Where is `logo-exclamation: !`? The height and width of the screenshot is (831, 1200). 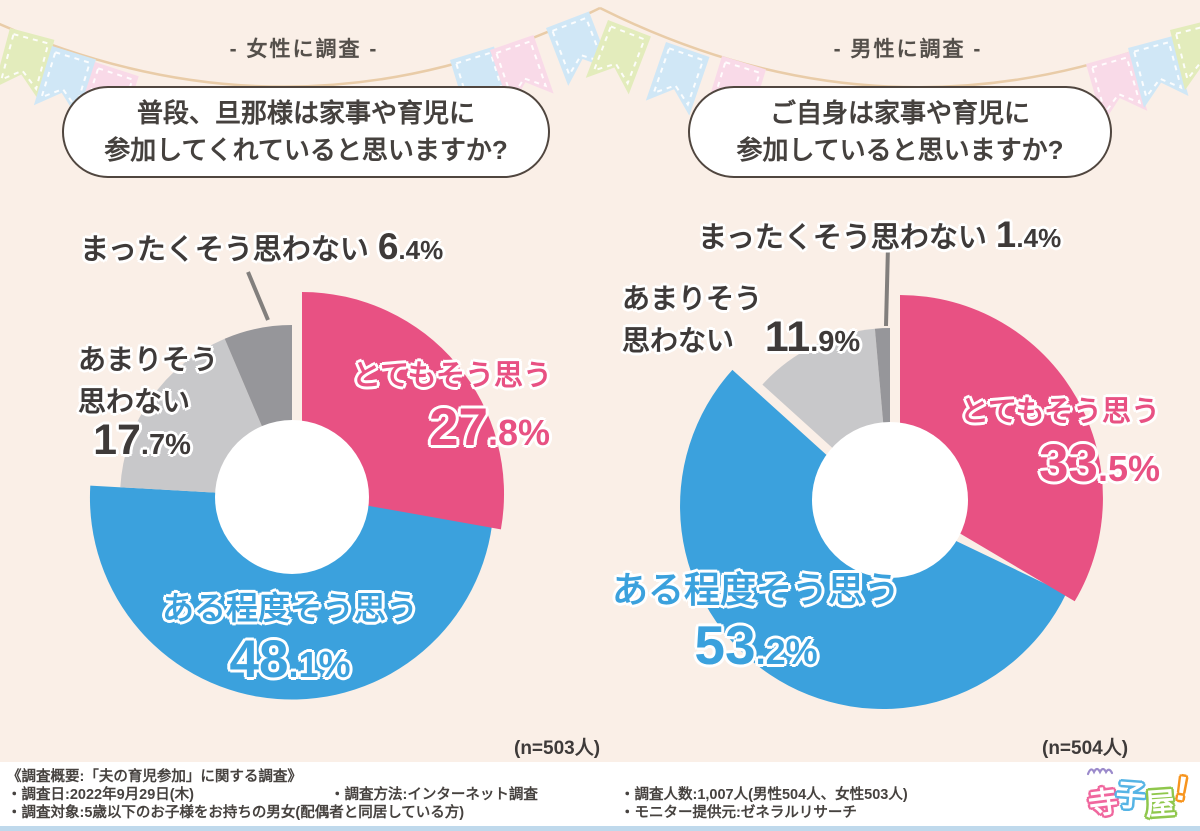 logo-exclamation: ! is located at coordinates (1182, 789).